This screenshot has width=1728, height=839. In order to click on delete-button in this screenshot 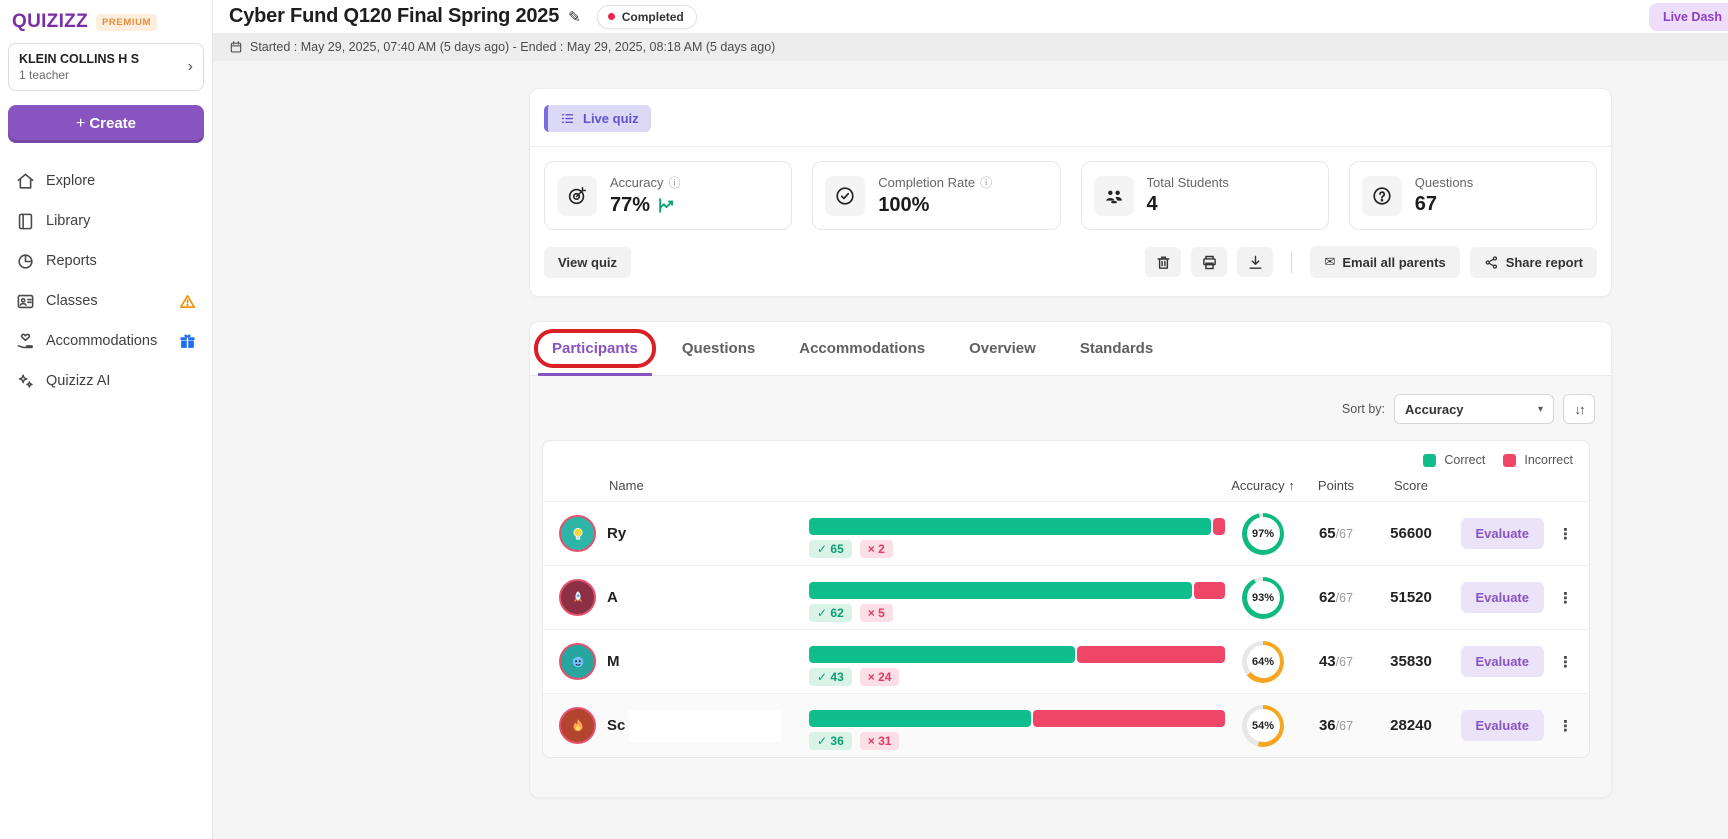, I will do `click(1163, 262)`.